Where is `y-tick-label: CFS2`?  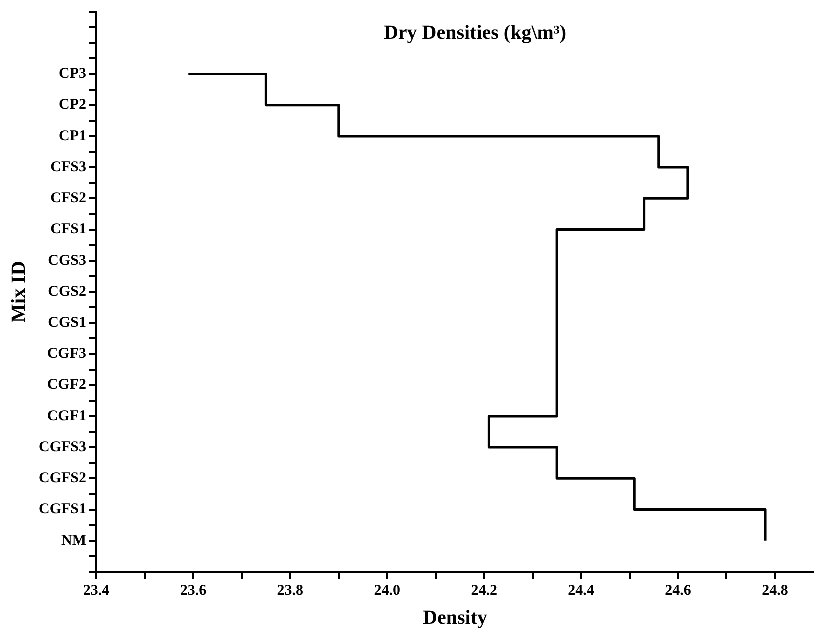 y-tick-label: CFS2 is located at coordinates (68, 198).